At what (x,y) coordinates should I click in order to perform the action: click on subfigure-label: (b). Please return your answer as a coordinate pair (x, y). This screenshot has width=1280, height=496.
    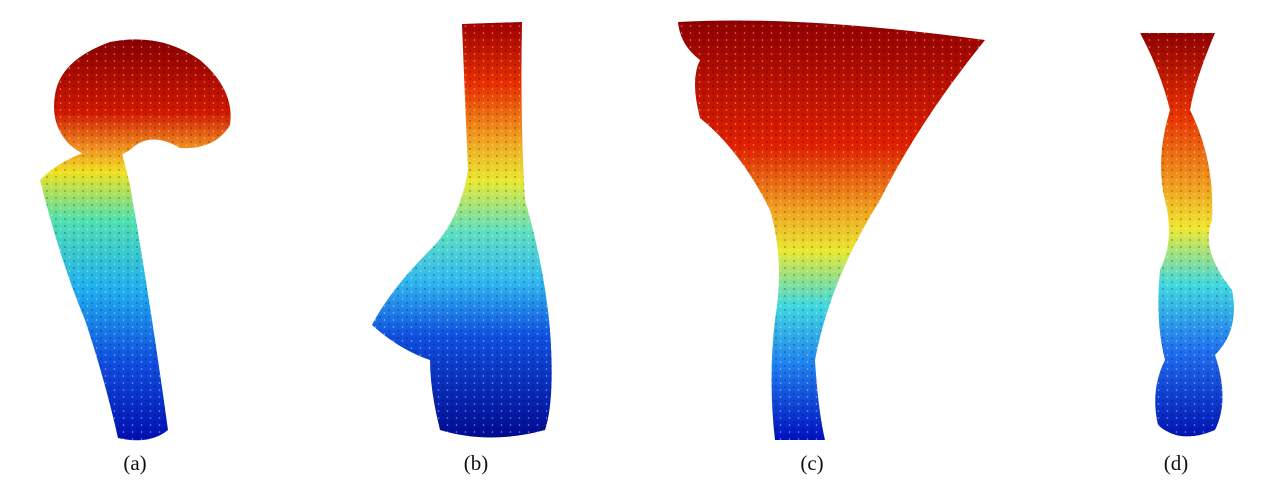
    Looking at the image, I should click on (476, 463).